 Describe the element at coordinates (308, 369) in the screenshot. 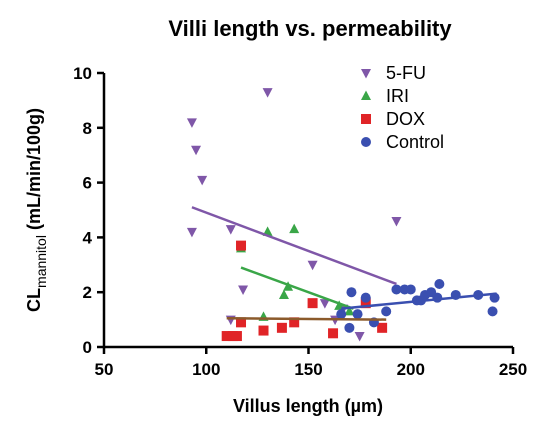

I see `x-tick-label: 150` at that location.